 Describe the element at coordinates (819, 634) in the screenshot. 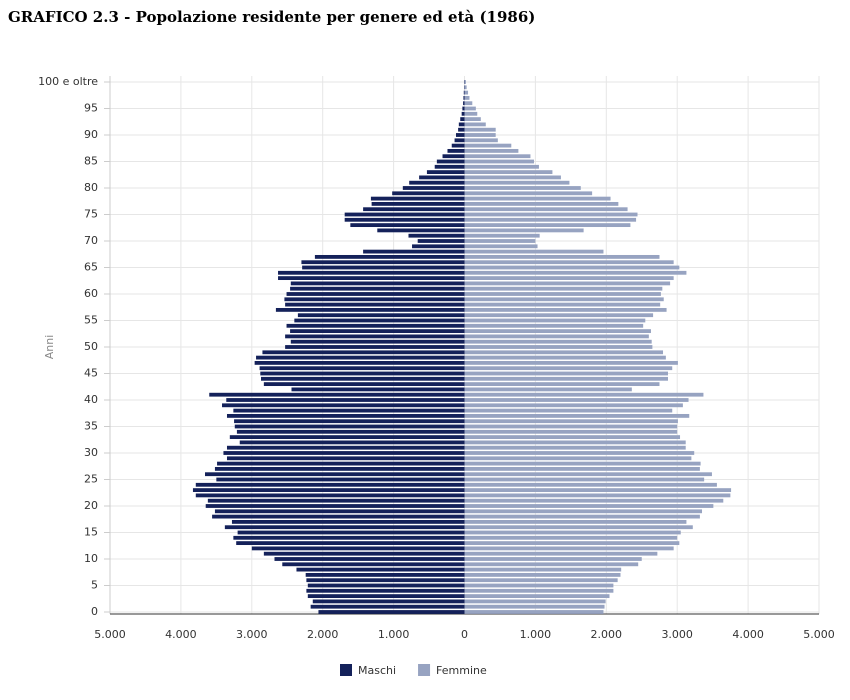

I see `x-tick-label: 5.000` at that location.